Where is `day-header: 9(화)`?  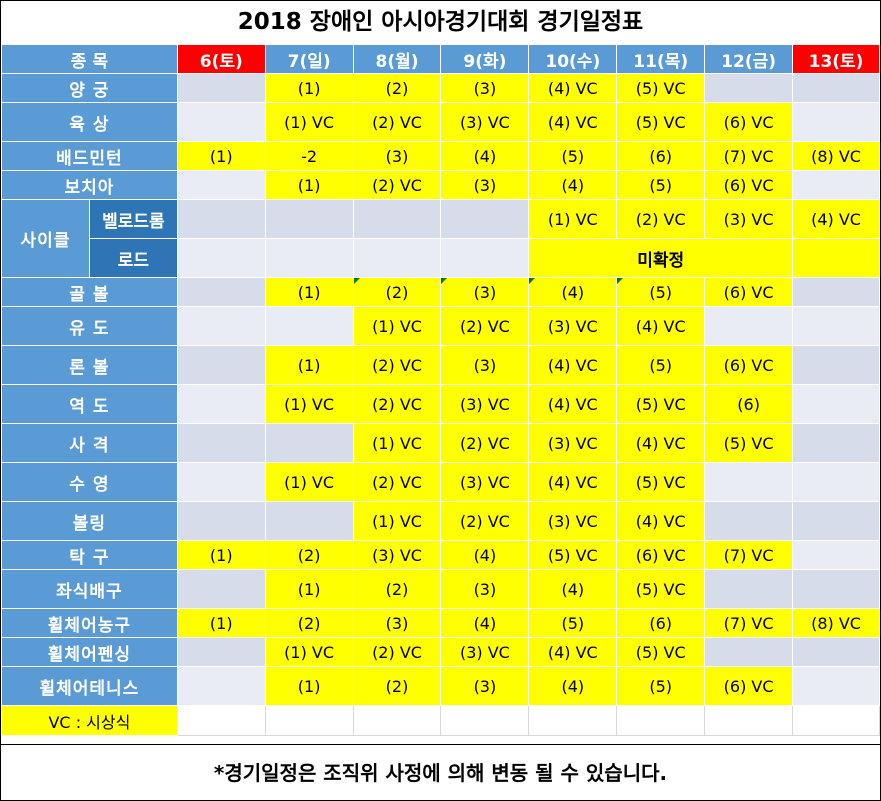
day-header: 9(화) is located at coordinates (485, 59).